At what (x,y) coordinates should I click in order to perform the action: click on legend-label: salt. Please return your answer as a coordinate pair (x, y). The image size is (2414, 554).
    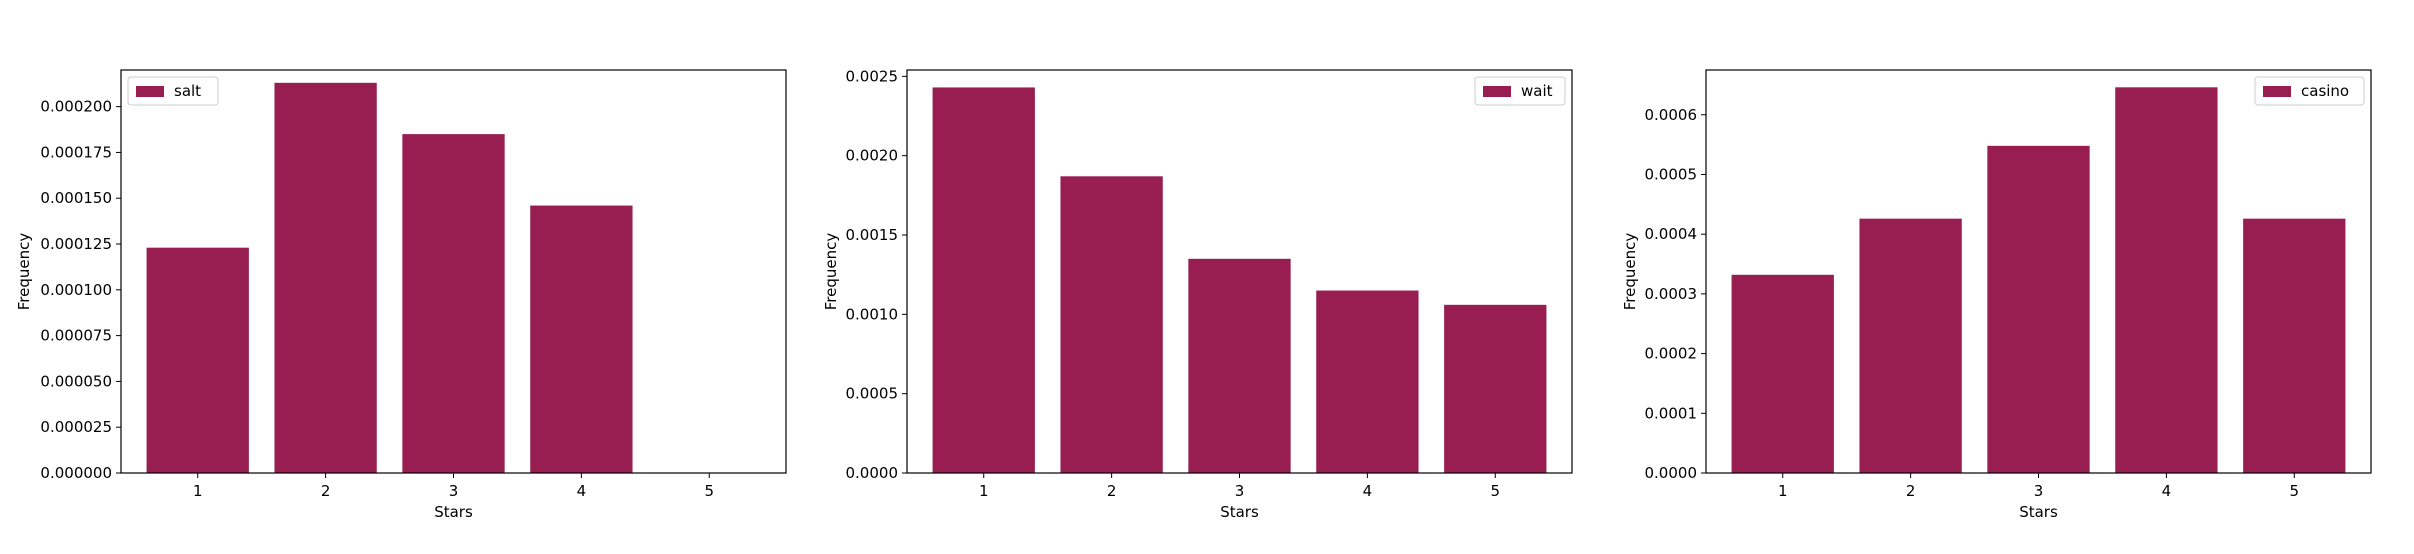
    Looking at the image, I should click on (187, 91).